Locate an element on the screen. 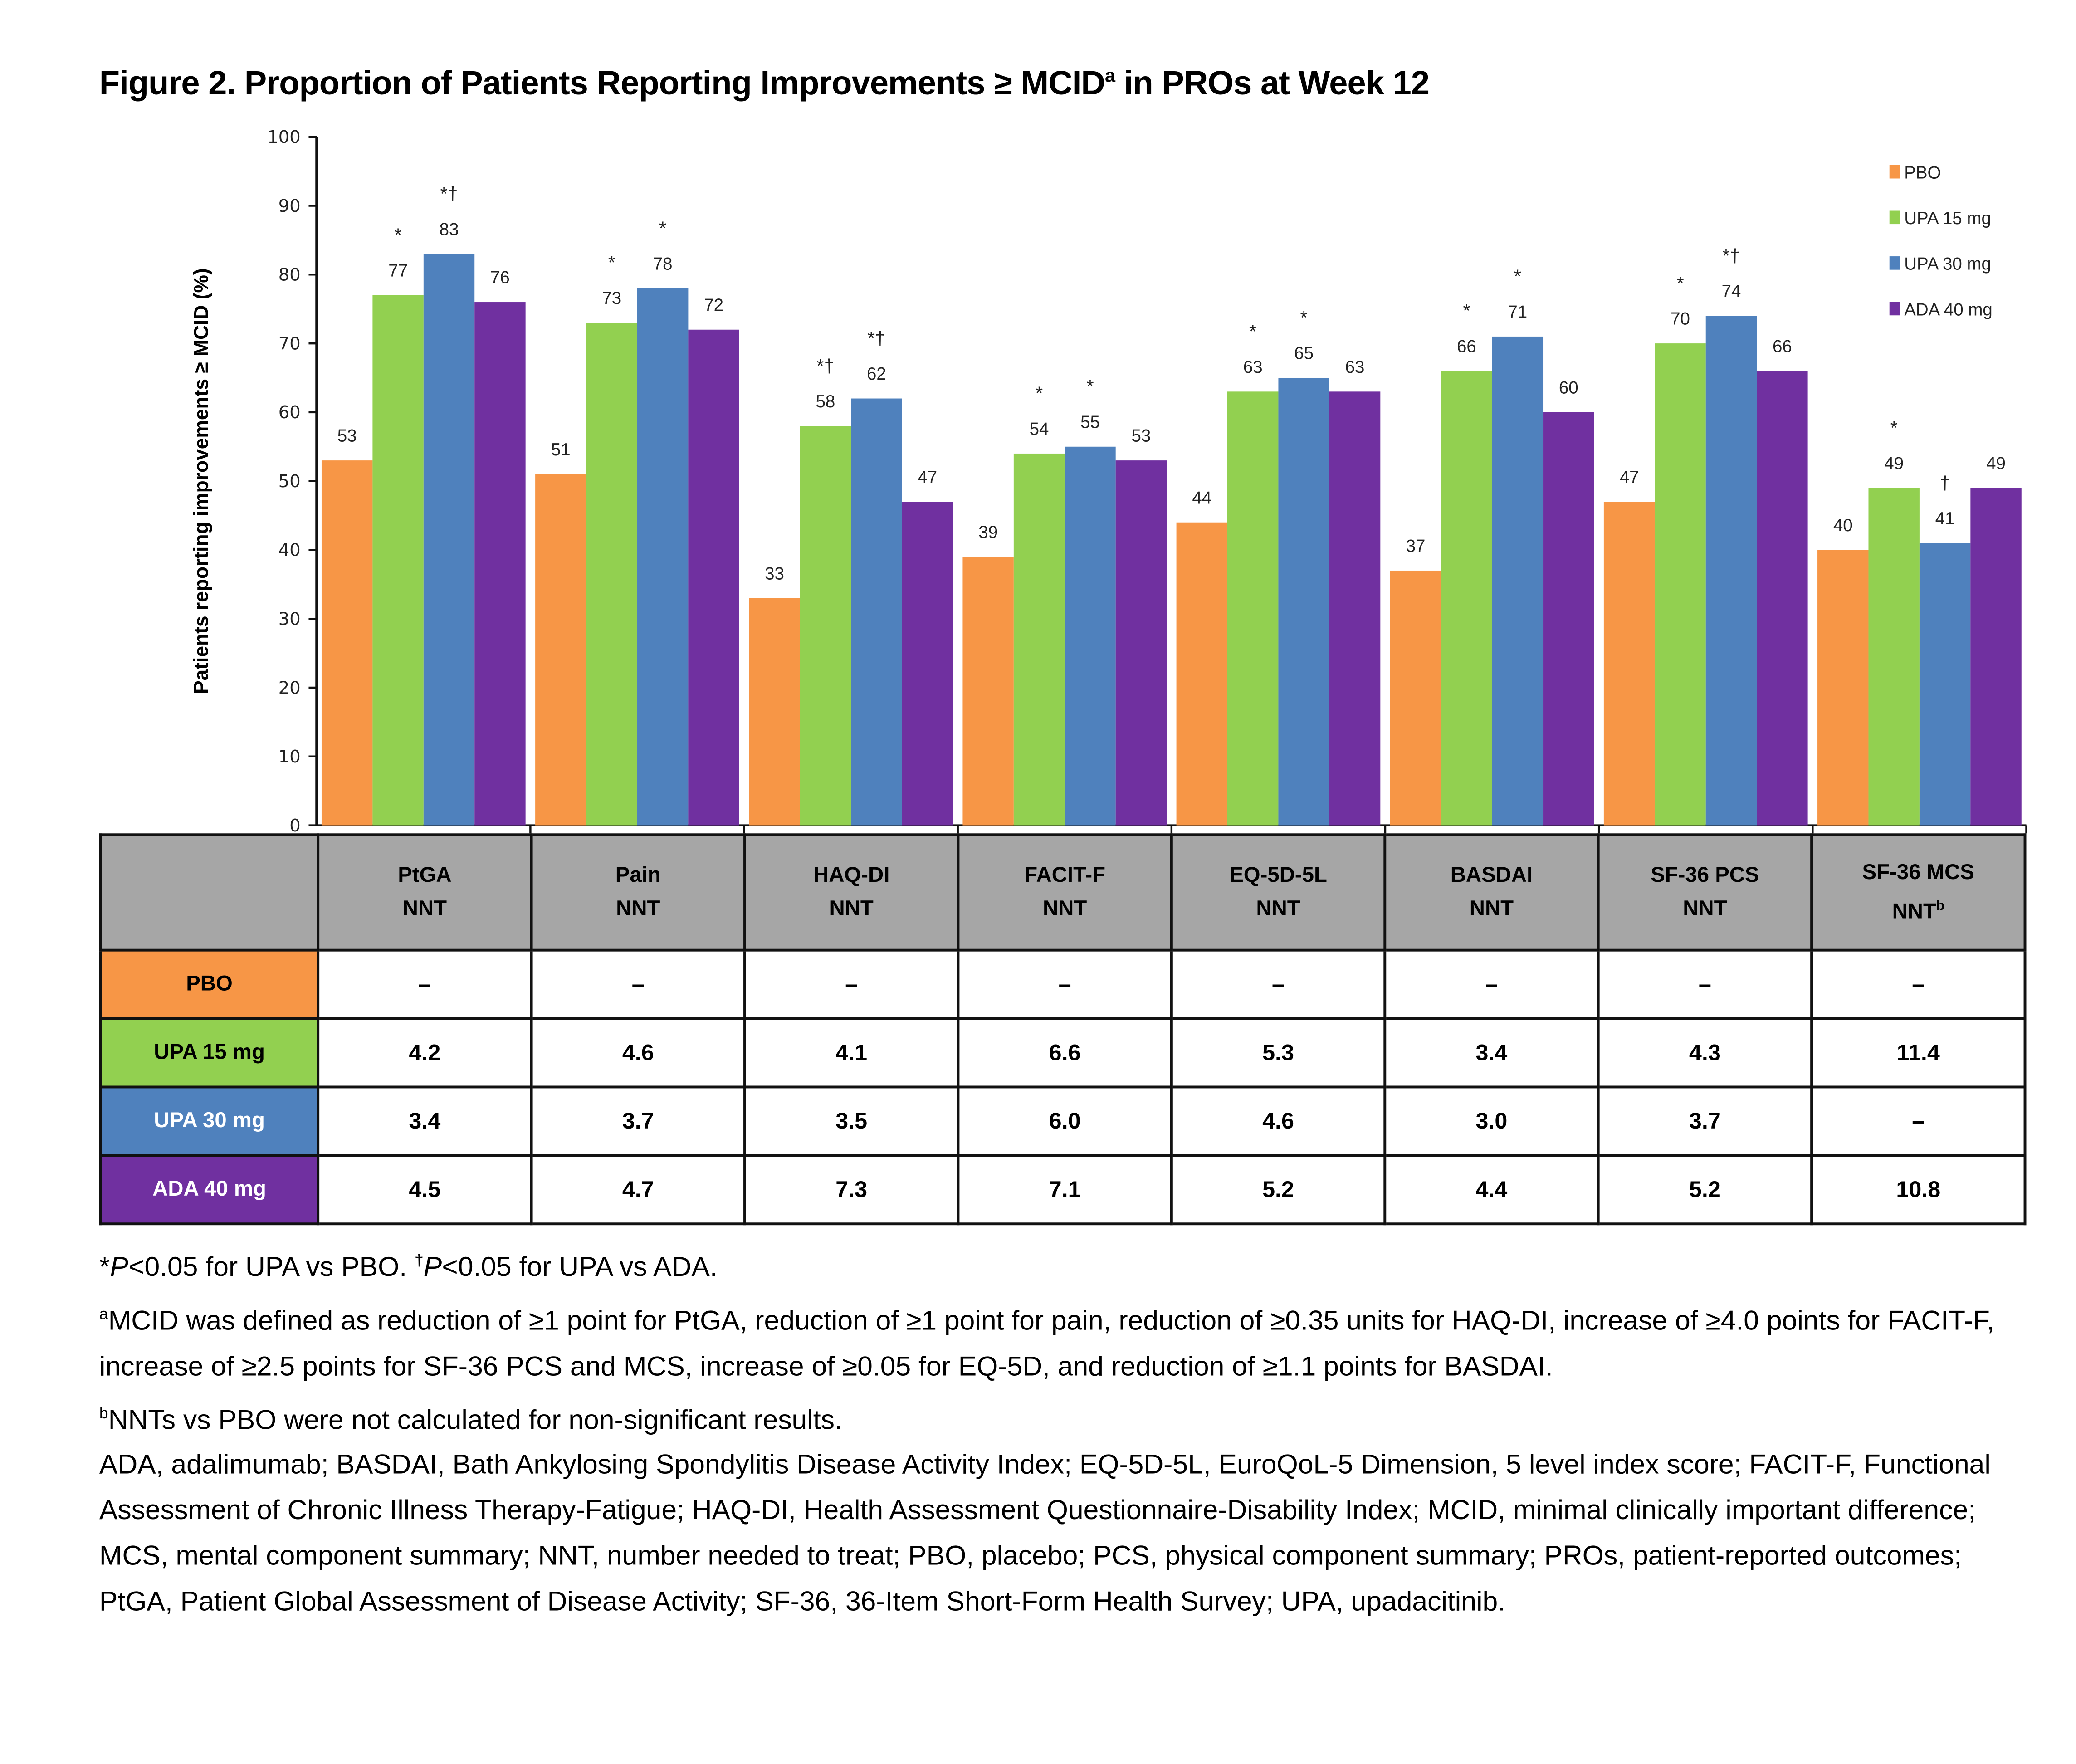 Image resolution: width=2076 pixels, height=1764 pixels. nnt-cell: 7.3 is located at coordinates (851, 1190).